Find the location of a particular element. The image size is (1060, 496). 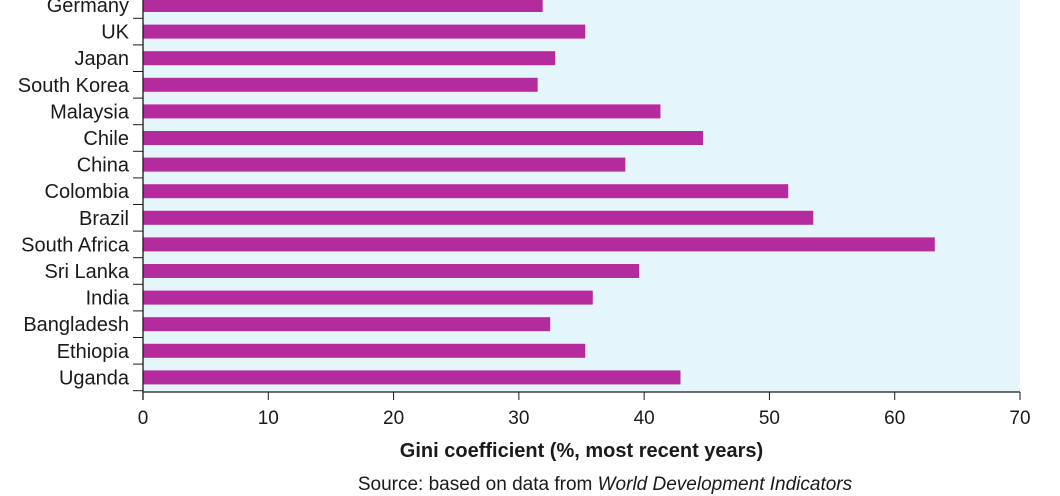

category-label-malaysia: Malaysia is located at coordinates (90, 112).